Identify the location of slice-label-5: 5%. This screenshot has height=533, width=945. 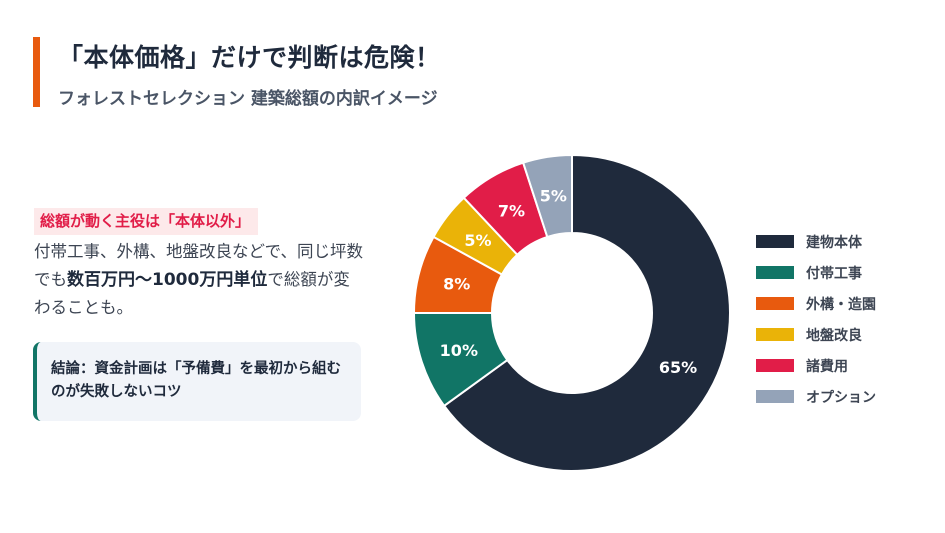
(553, 195).